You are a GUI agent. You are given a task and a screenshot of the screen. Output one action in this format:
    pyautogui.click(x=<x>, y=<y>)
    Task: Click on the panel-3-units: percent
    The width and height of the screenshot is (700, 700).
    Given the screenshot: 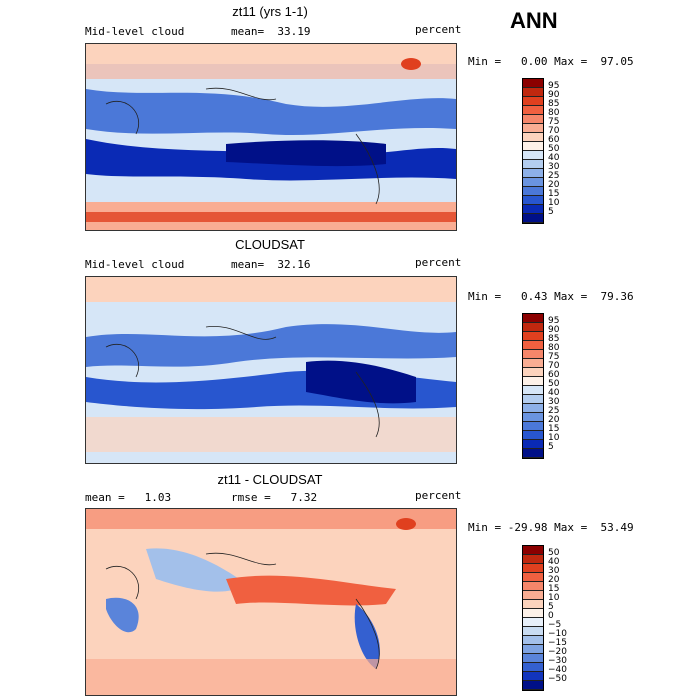 What is the action you would take?
    pyautogui.click(x=438, y=495)
    